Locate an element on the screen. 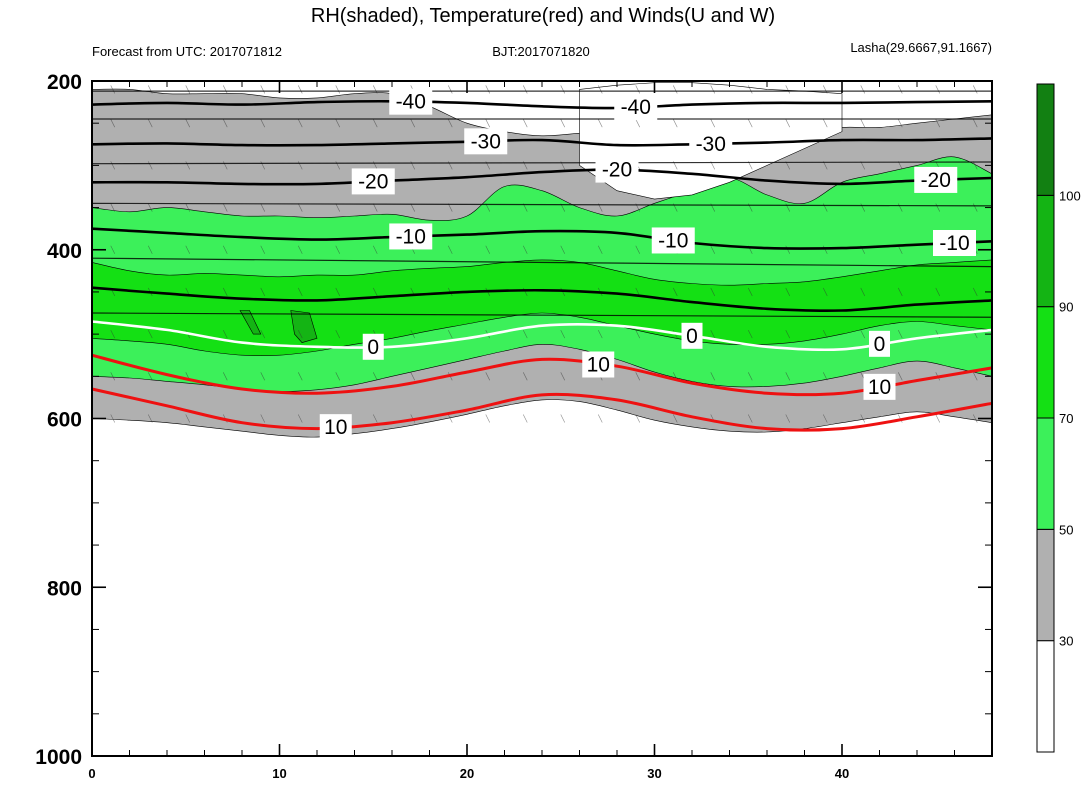 Image resolution: width=1087 pixels, height=811 pixels. x-tick-label: 40 is located at coordinates (842, 773).